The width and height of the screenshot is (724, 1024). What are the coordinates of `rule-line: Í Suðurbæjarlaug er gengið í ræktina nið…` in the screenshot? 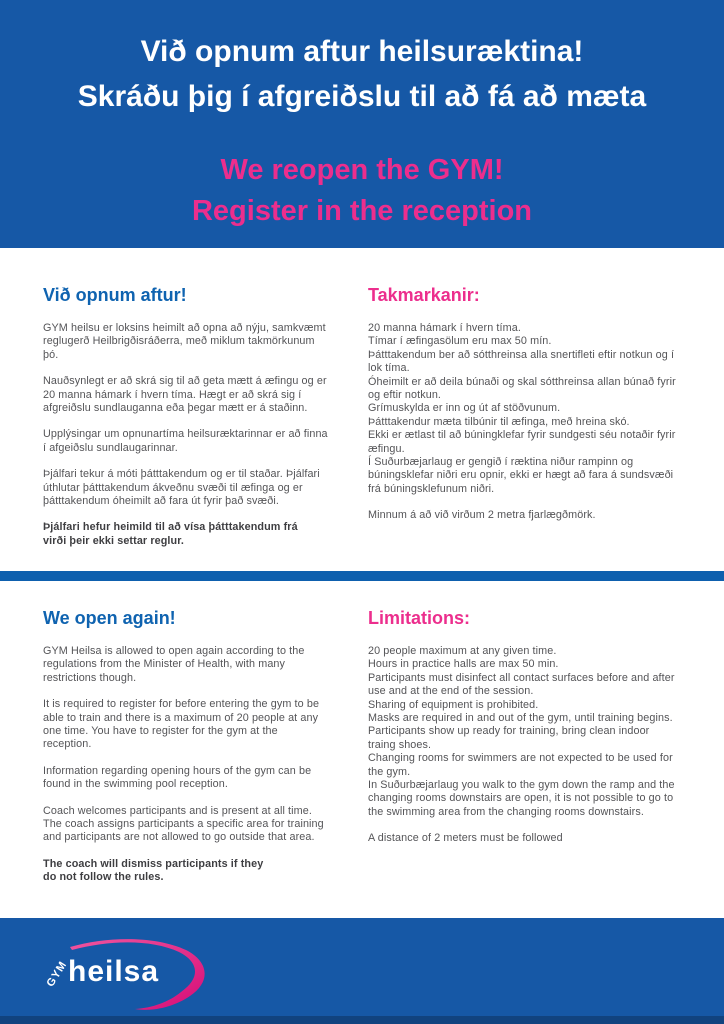 It's located at (521, 475).